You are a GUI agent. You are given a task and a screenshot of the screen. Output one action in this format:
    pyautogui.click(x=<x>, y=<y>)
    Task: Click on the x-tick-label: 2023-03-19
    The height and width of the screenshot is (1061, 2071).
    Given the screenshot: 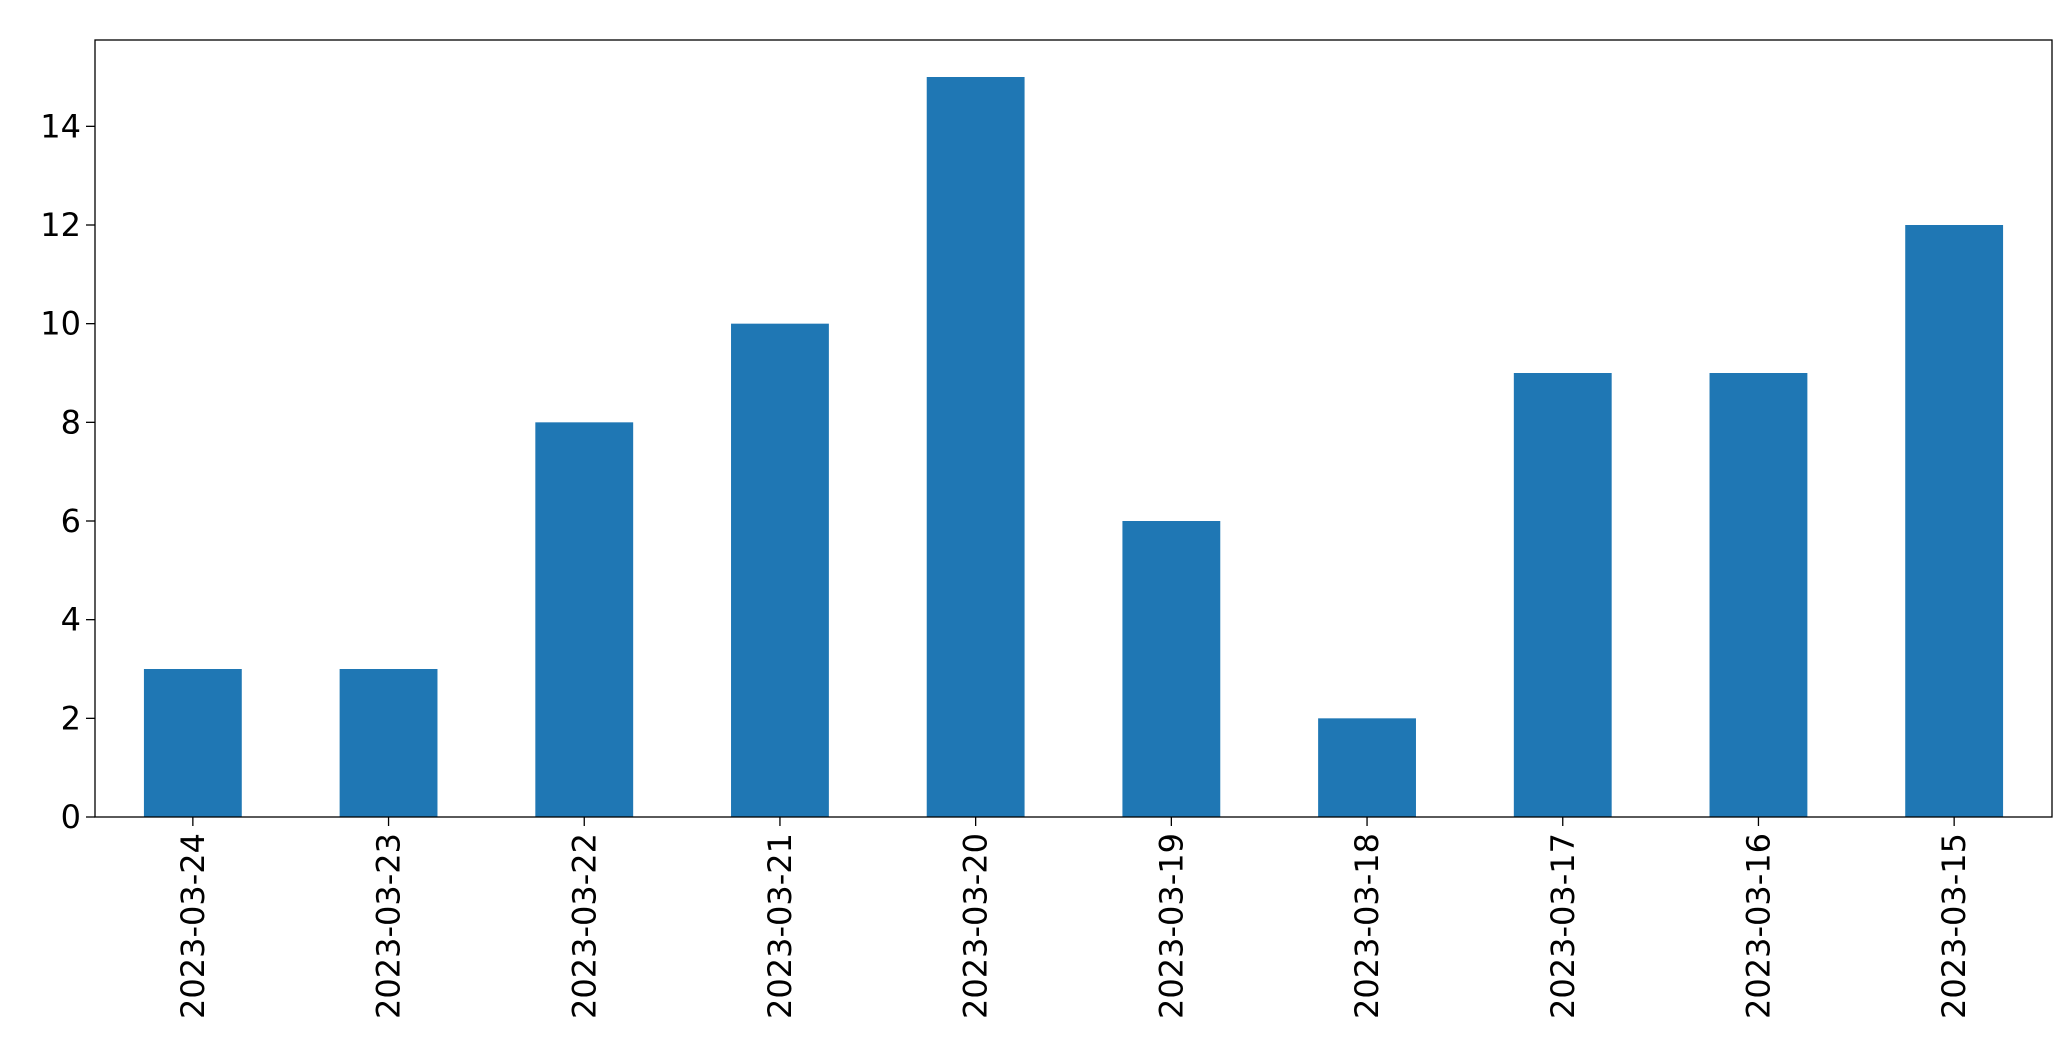 What is the action you would take?
    pyautogui.click(x=1171, y=926)
    